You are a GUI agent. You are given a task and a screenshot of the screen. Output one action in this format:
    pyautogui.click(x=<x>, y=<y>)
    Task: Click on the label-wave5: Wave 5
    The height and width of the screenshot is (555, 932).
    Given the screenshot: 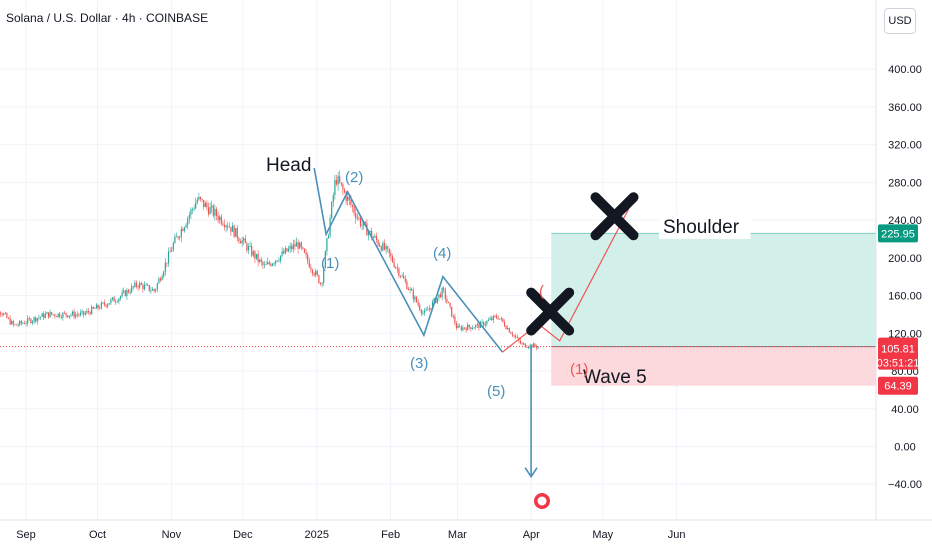 What is the action you would take?
    pyautogui.click(x=615, y=377)
    